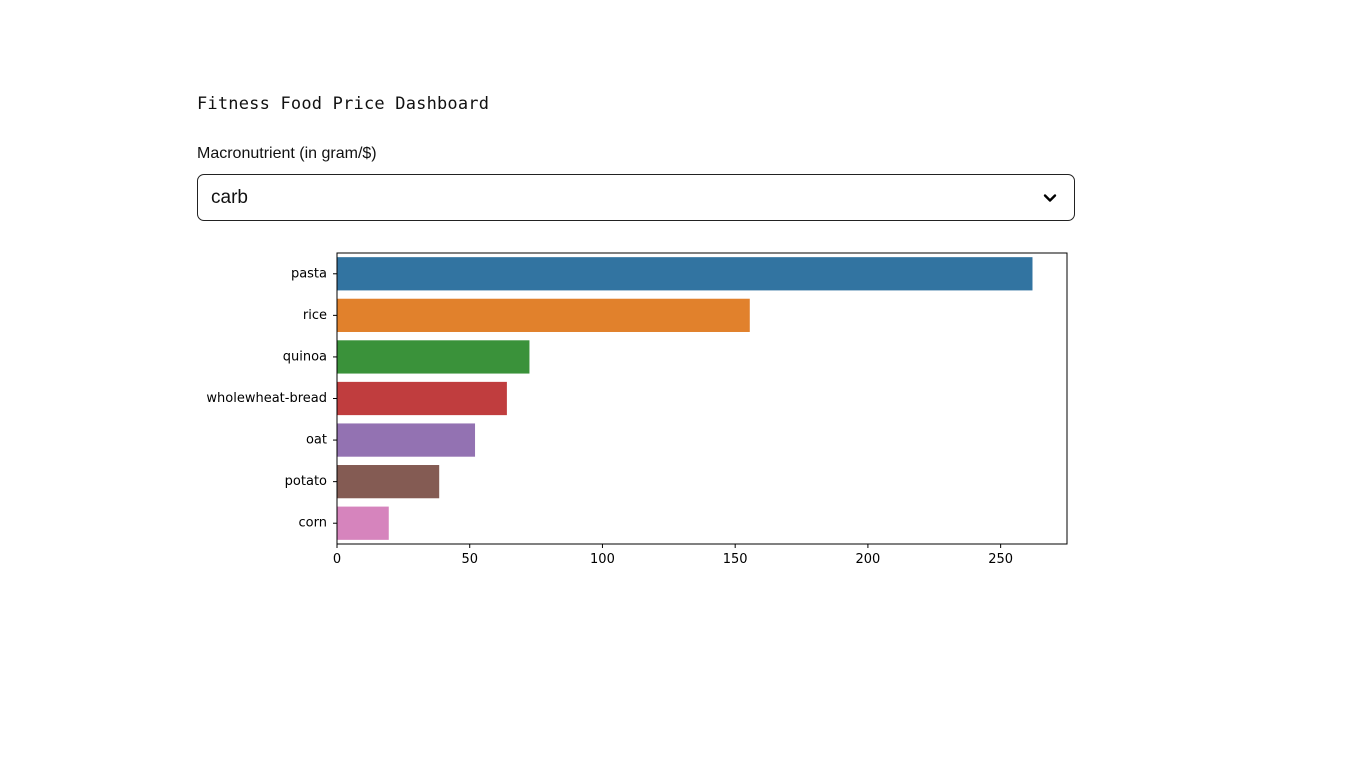 The width and height of the screenshot is (1345, 758). Describe the element at coordinates (406, 440) in the screenshot. I see `bar-oat` at that location.